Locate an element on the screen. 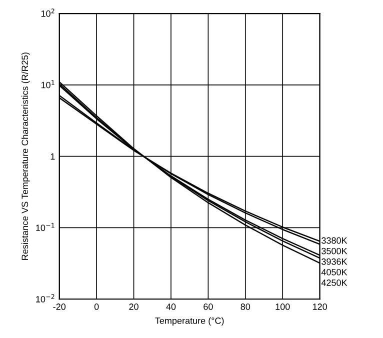 The height and width of the screenshot is (338, 383). x-tick-label: 40 is located at coordinates (171, 307).